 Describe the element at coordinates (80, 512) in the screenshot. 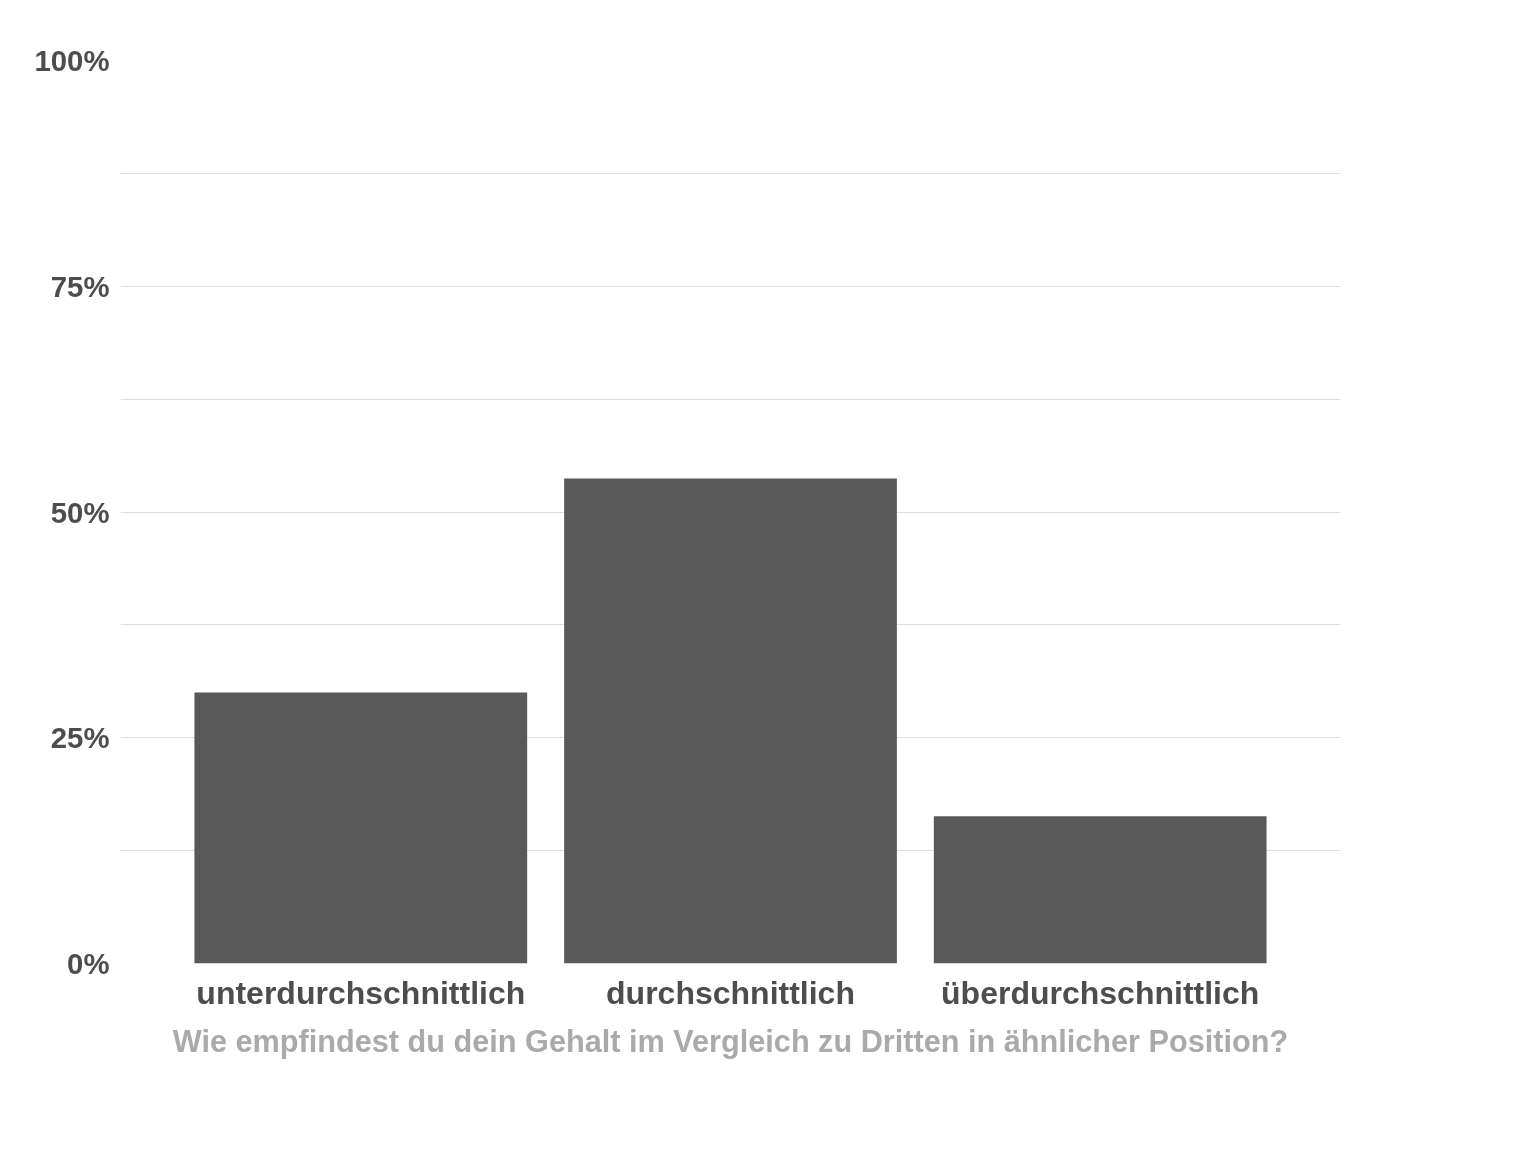

I see `y-tick-label: 50%` at that location.